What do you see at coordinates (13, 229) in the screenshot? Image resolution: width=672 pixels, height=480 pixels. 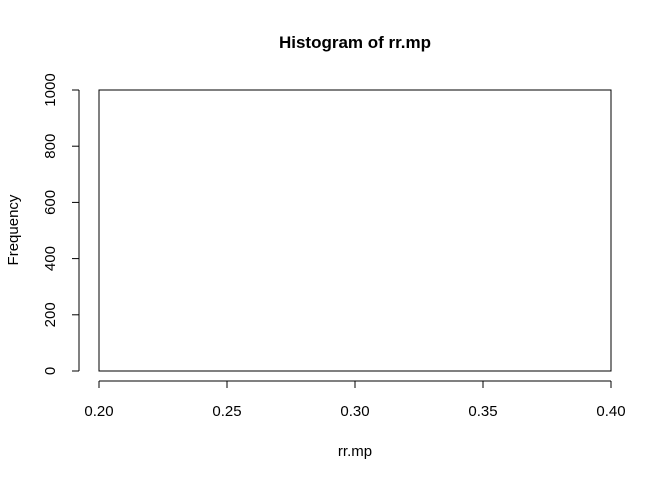 I see `y-axis-label: Frequency` at bounding box center [13, 229].